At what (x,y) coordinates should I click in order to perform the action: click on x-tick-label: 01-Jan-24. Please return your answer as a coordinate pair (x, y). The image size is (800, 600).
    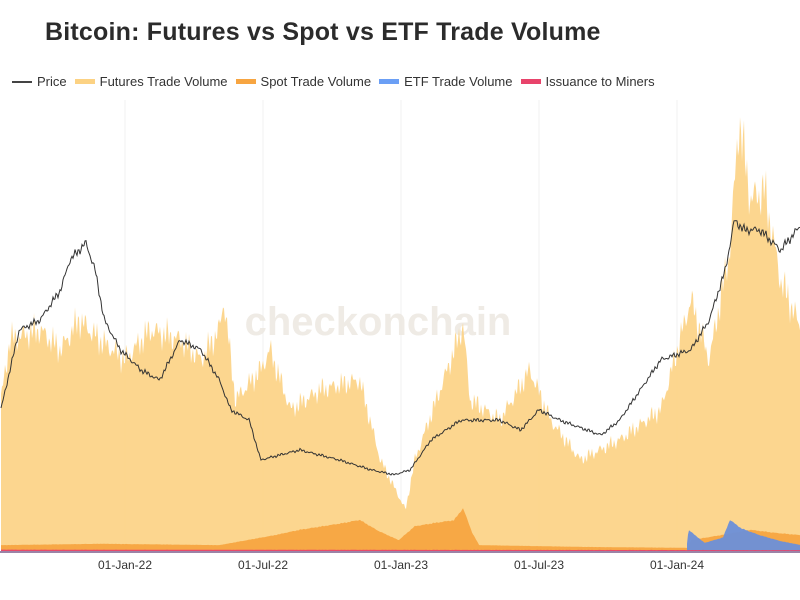
    Looking at the image, I should click on (677, 565).